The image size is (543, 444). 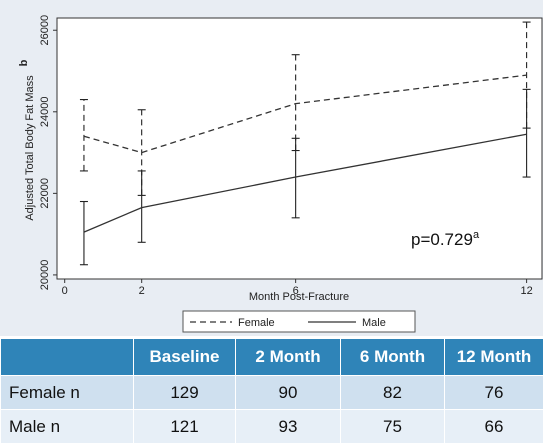 I want to click on table-cell: 93, so click(x=288, y=427).